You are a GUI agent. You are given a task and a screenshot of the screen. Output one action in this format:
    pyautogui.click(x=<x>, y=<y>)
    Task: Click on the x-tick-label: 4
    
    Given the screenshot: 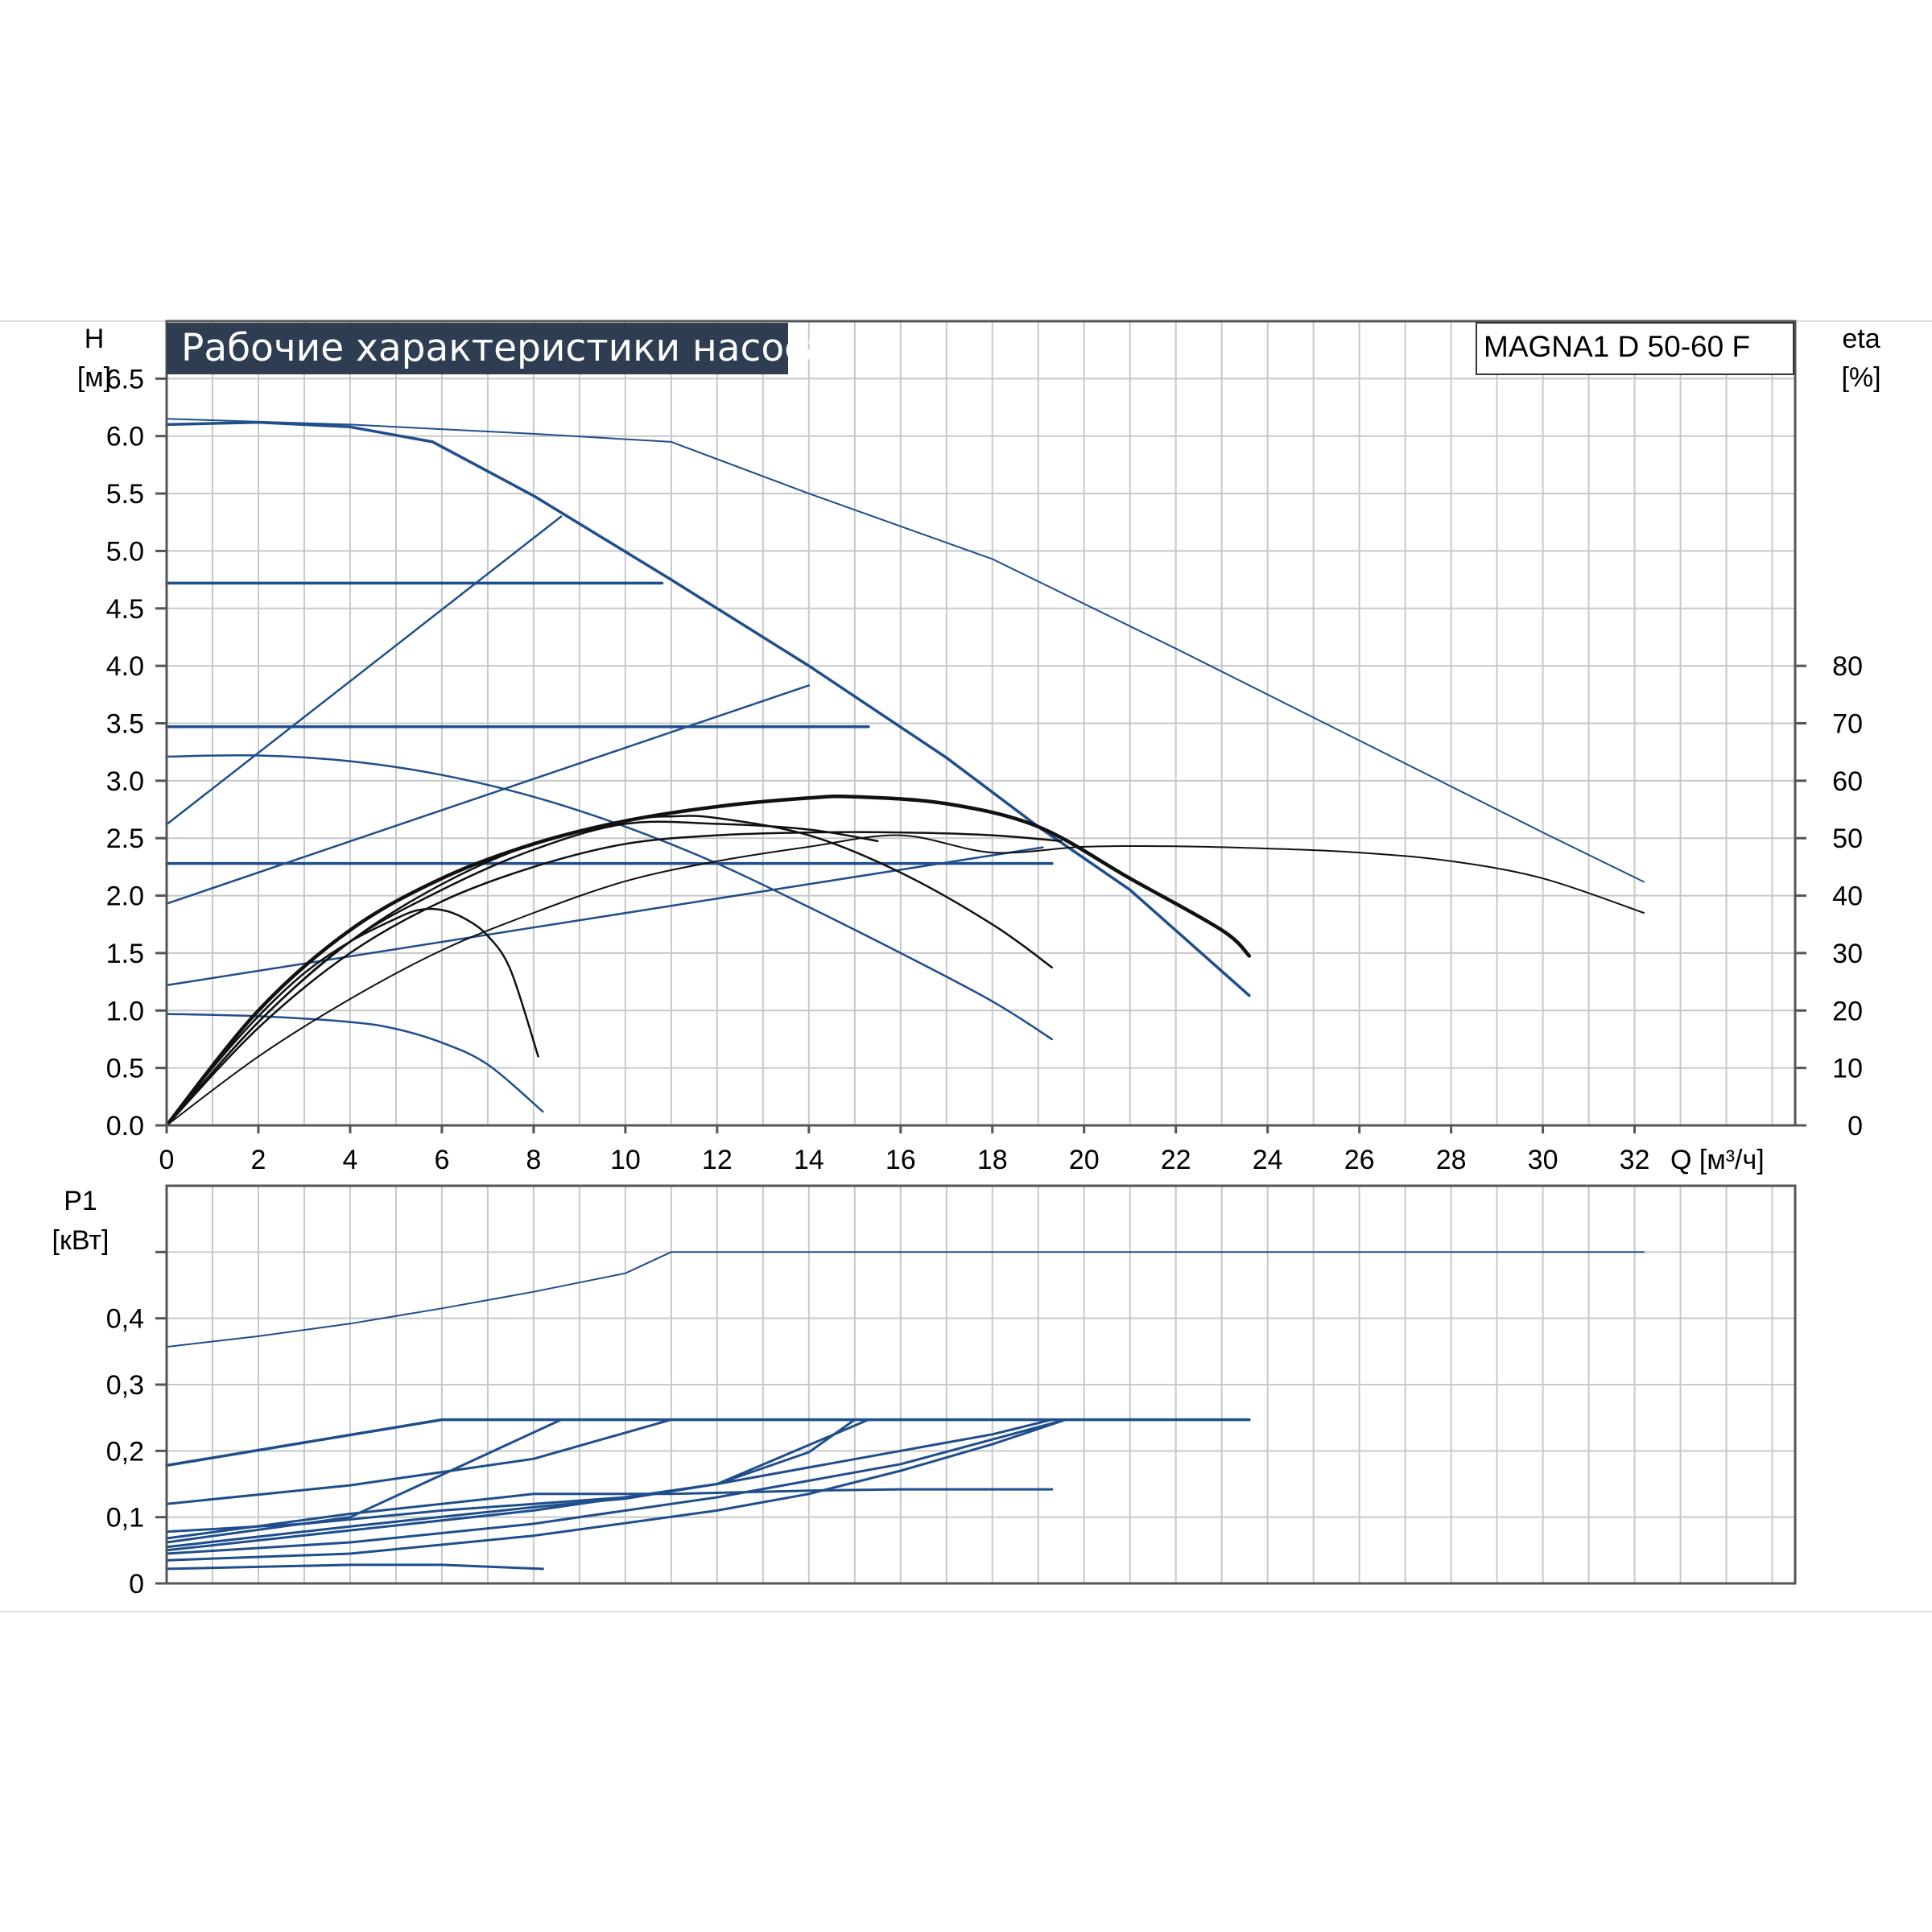 What is the action you would take?
    pyautogui.click(x=349, y=1160)
    